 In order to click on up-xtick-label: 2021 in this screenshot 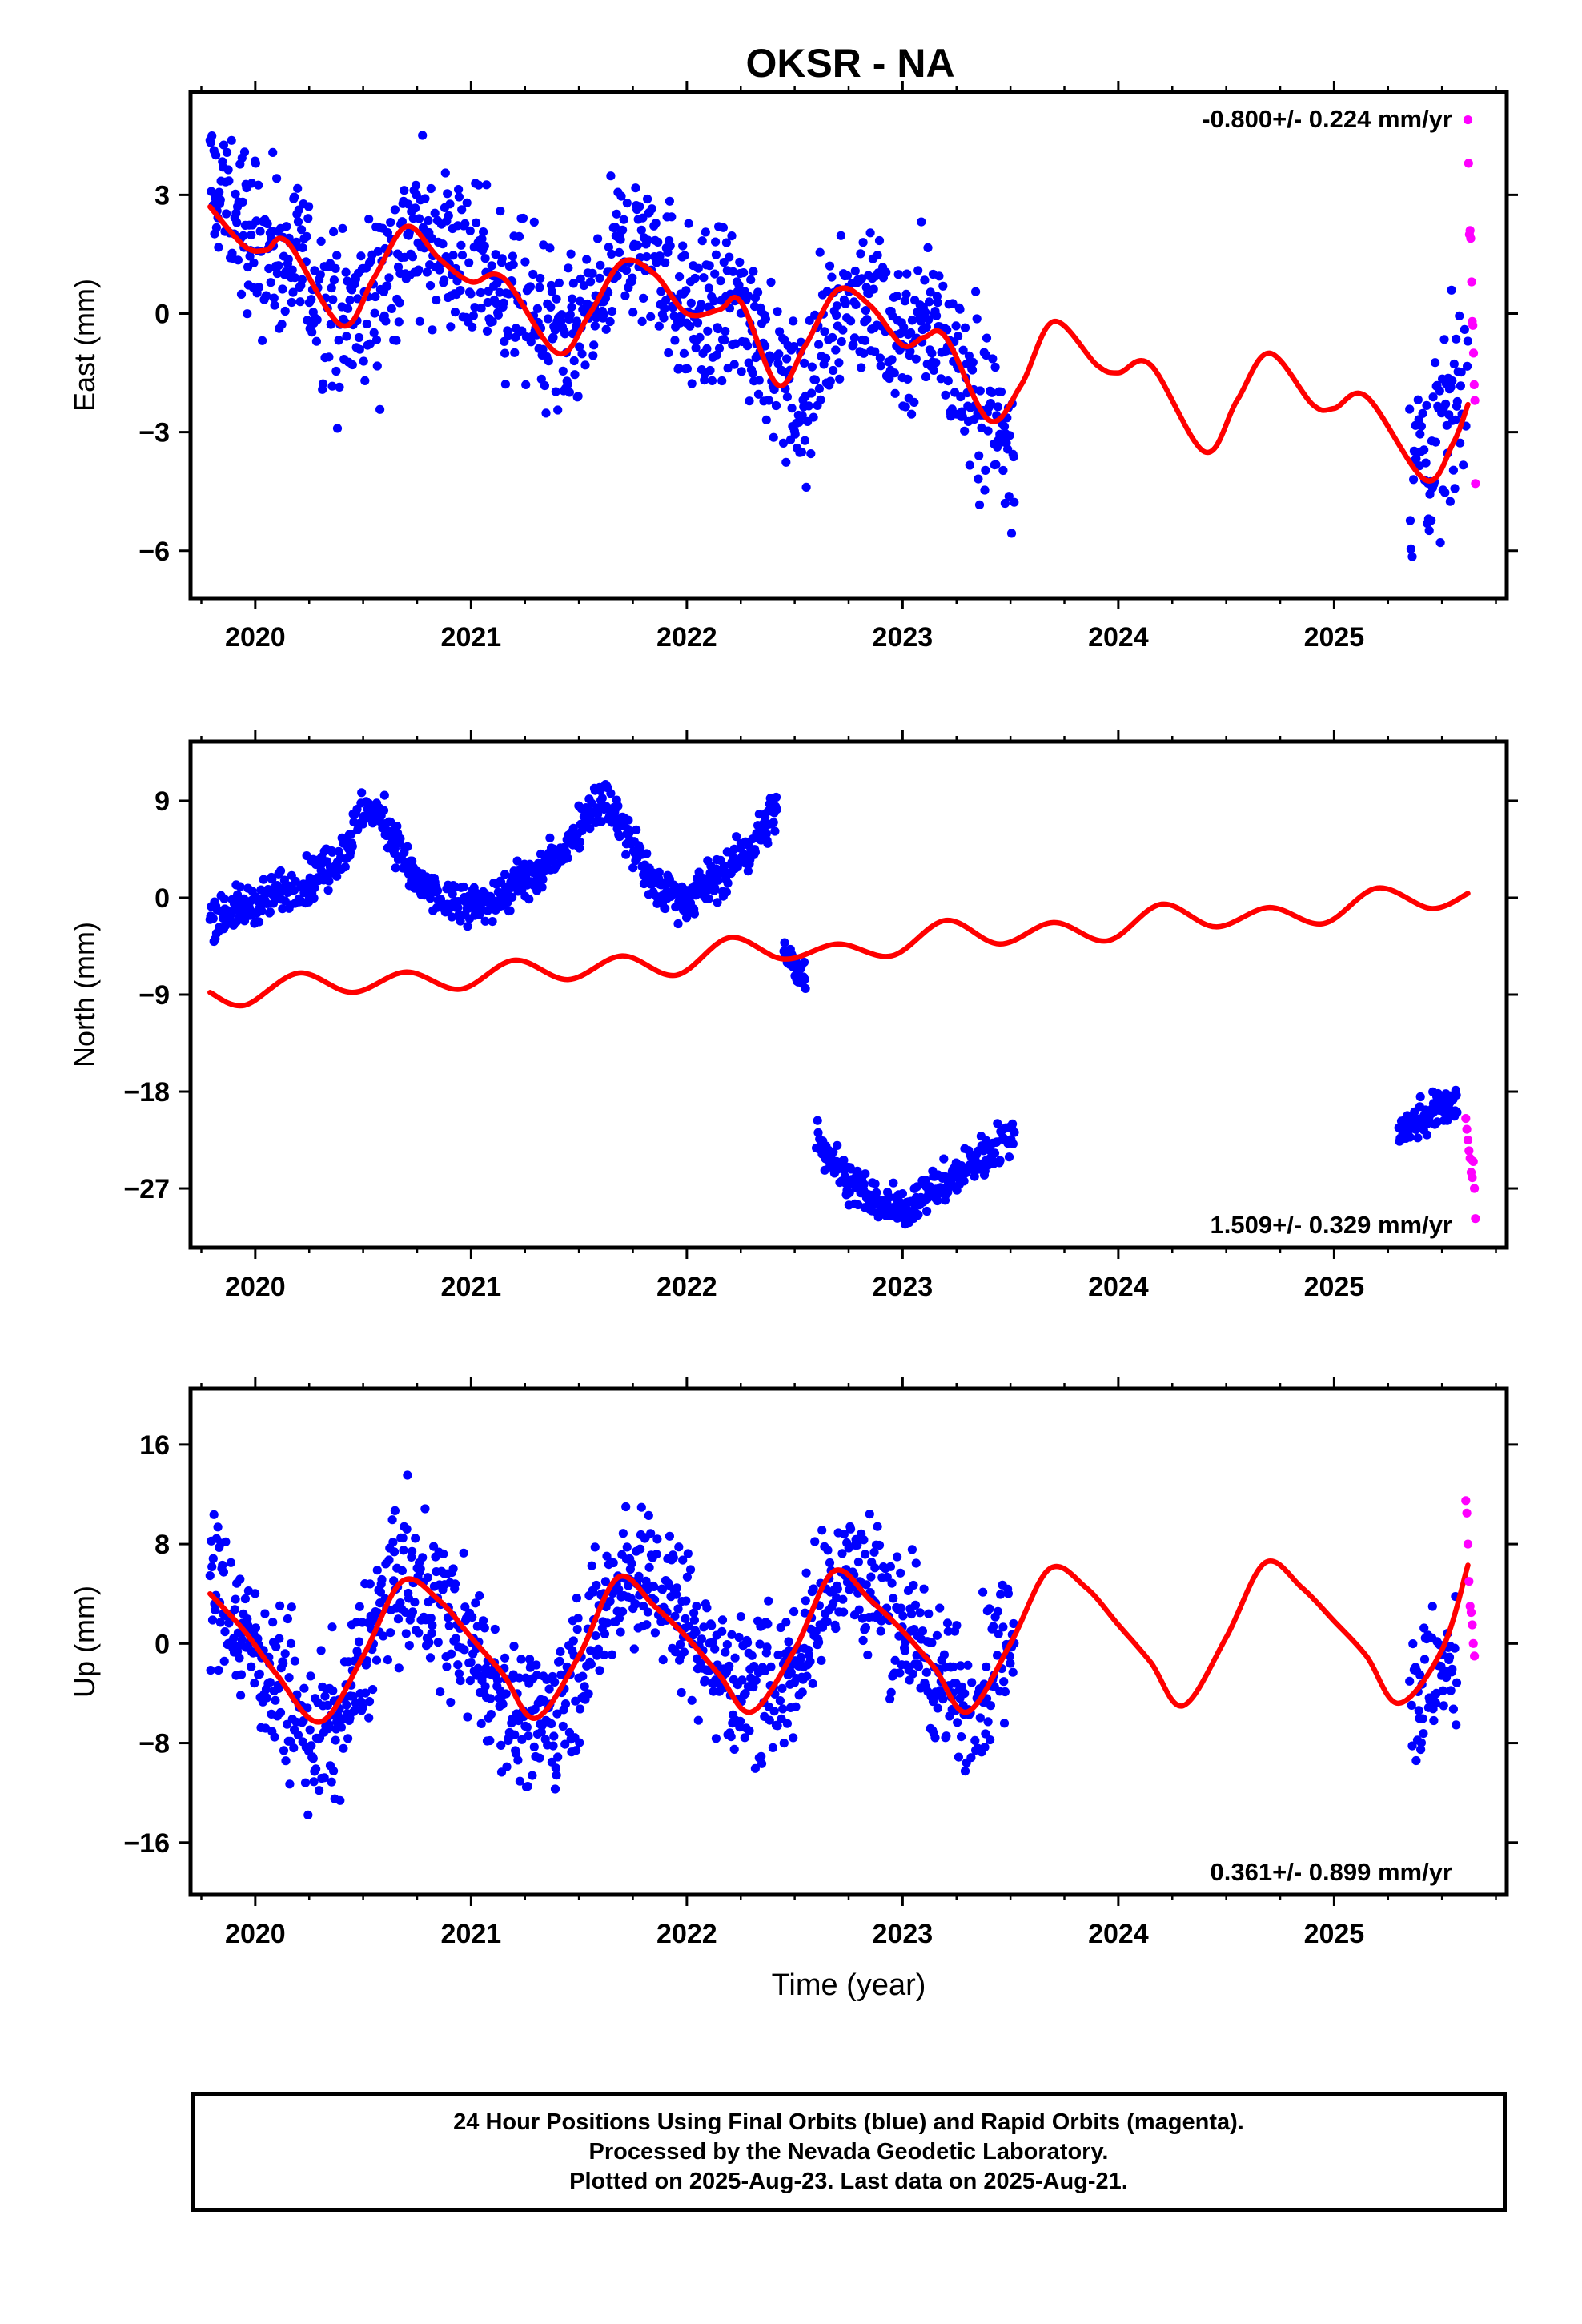, I will do `click(471, 1934)`.